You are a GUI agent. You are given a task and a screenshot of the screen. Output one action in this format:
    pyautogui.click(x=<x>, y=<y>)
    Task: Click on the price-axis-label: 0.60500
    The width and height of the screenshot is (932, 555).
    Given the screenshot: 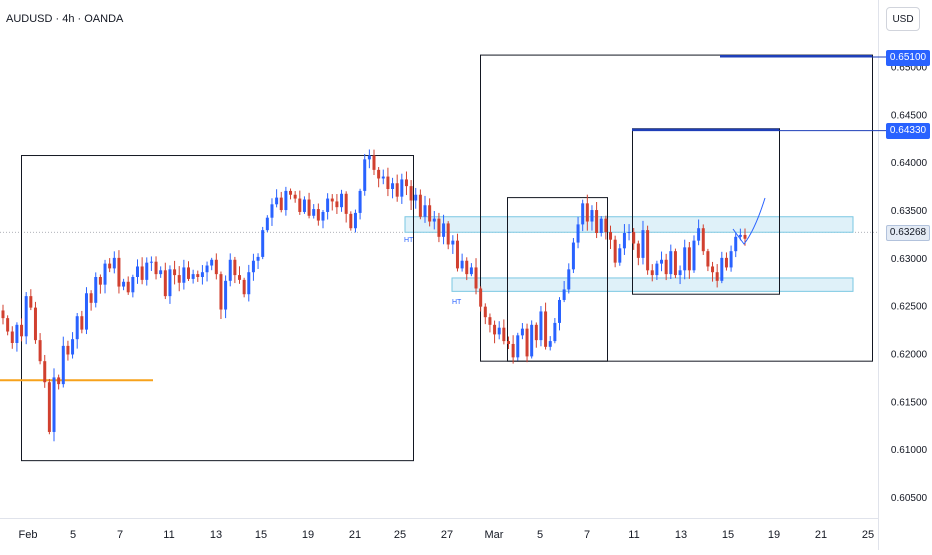 What is the action you would take?
    pyautogui.click(x=909, y=498)
    